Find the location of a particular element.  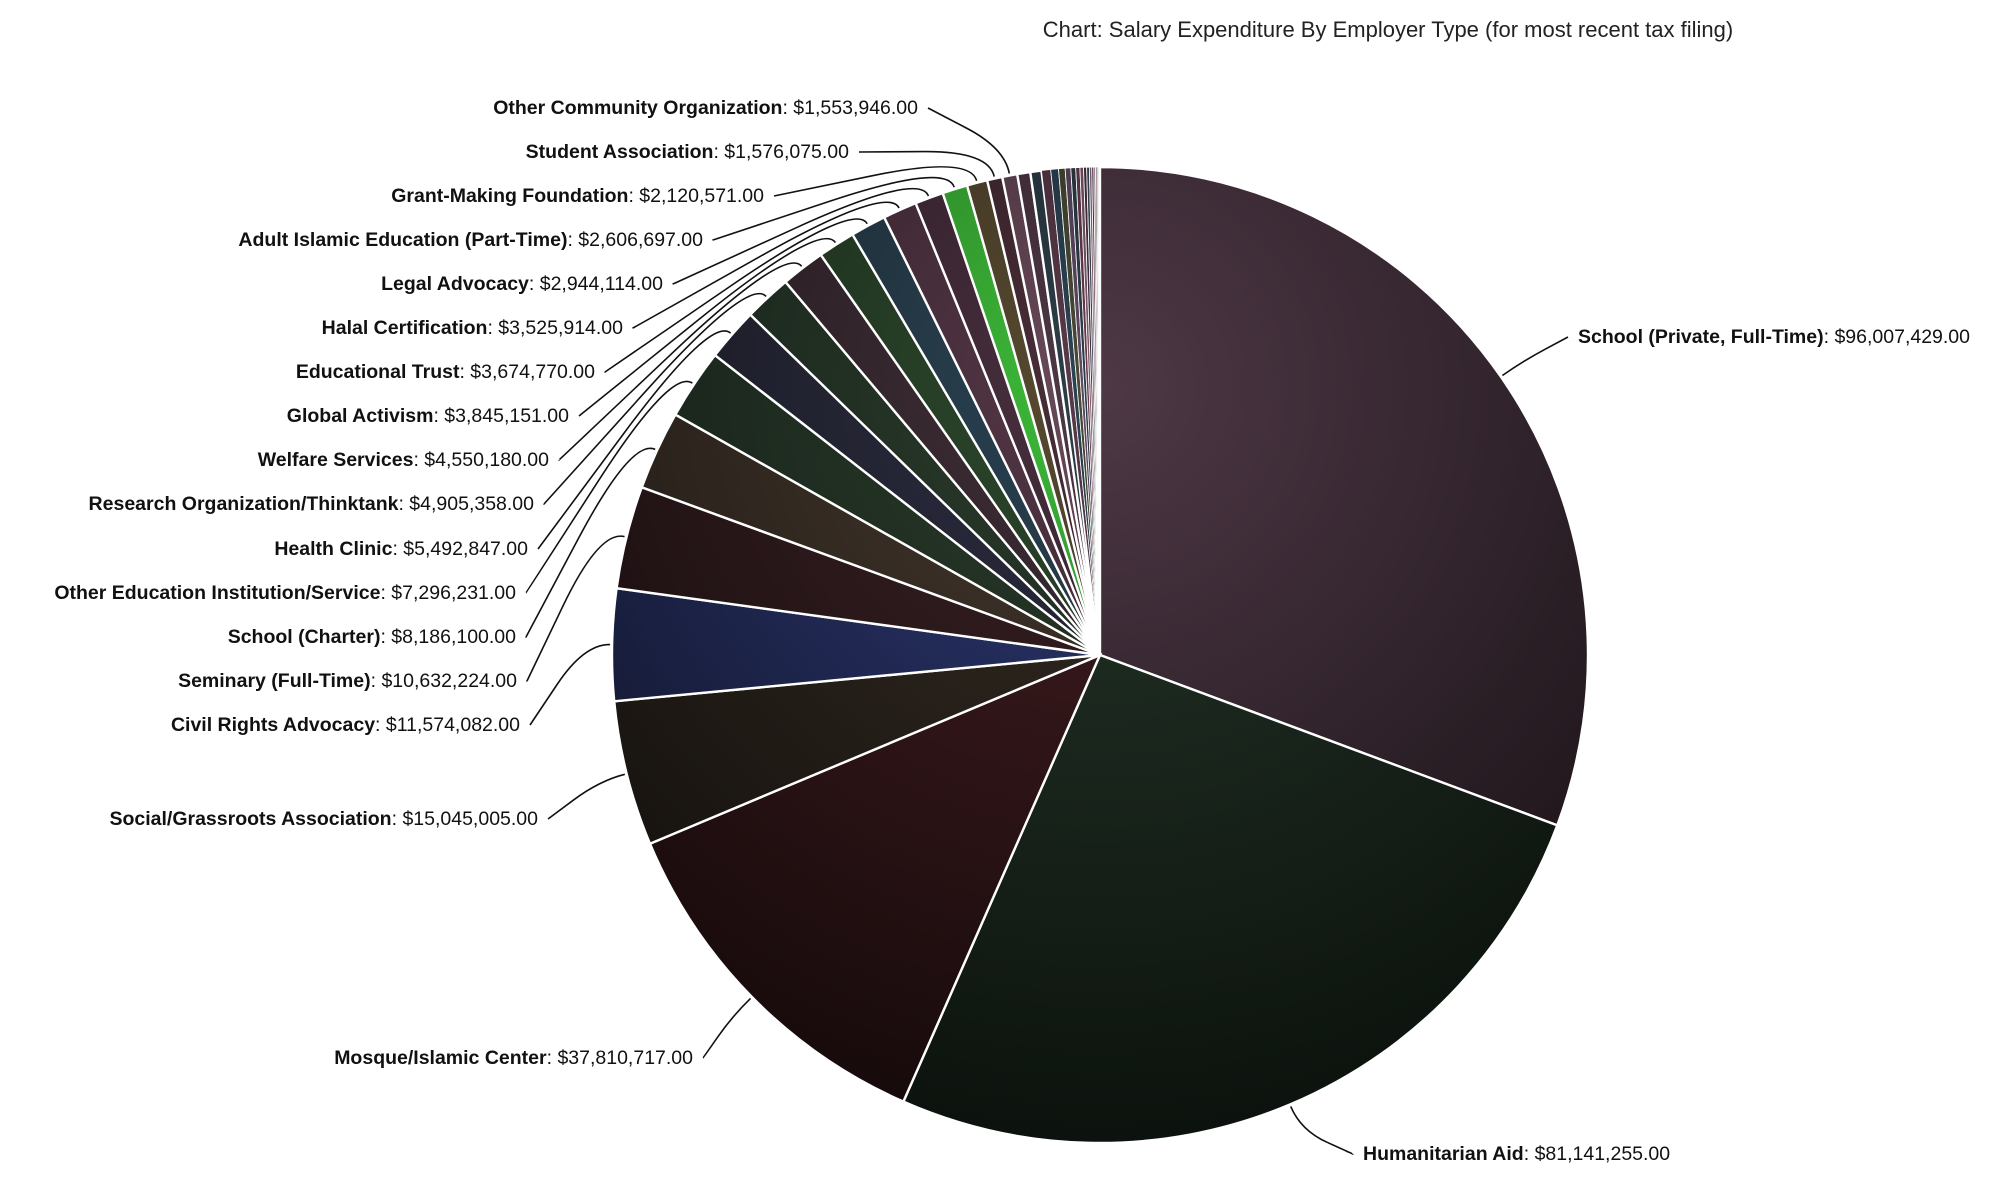

leader-line-other-community-organization is located at coordinates (969, 140).